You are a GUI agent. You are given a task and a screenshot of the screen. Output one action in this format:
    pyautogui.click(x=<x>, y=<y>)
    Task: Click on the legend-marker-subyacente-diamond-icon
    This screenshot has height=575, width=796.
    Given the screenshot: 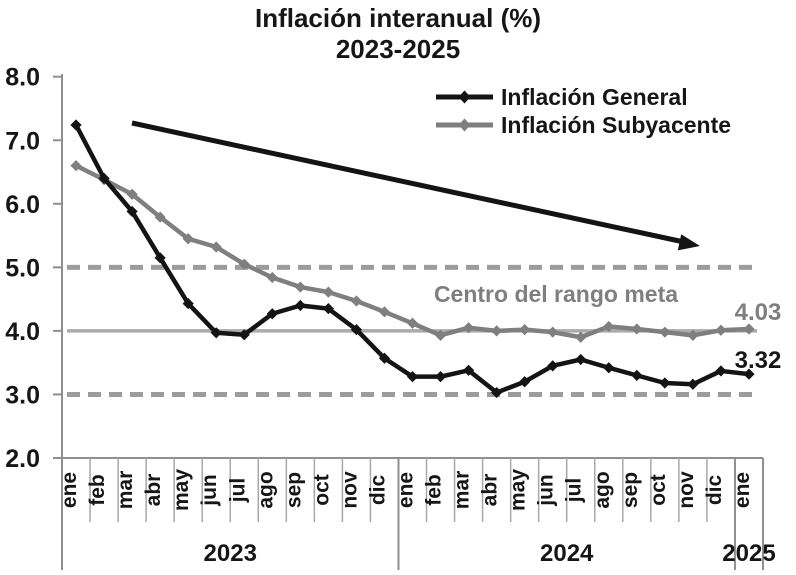 What is the action you would take?
    pyautogui.click(x=464, y=125)
    